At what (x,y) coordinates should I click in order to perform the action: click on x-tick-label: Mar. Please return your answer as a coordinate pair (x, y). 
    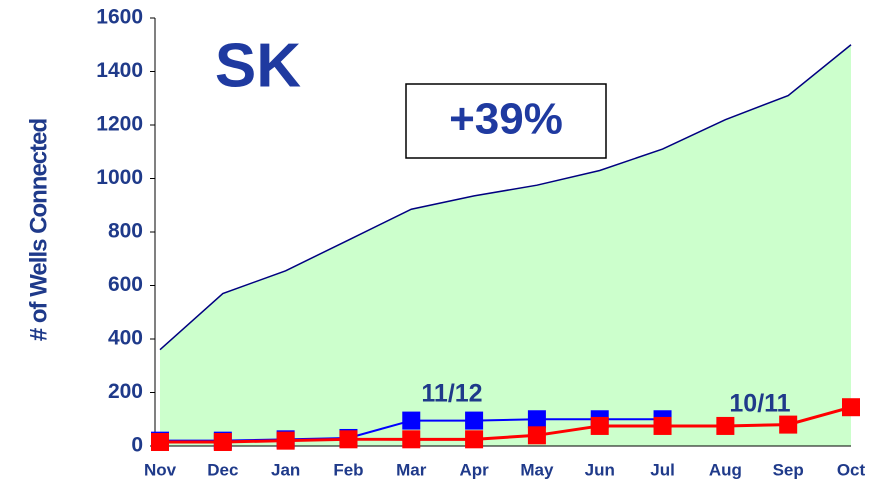
    Looking at the image, I should click on (411, 469).